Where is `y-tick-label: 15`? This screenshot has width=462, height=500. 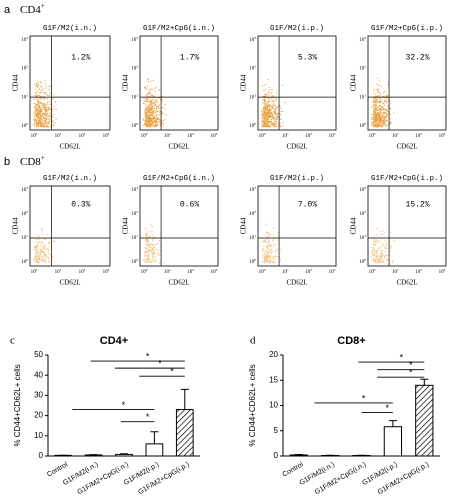
y-tick-label: 15 is located at coordinates (273, 379).